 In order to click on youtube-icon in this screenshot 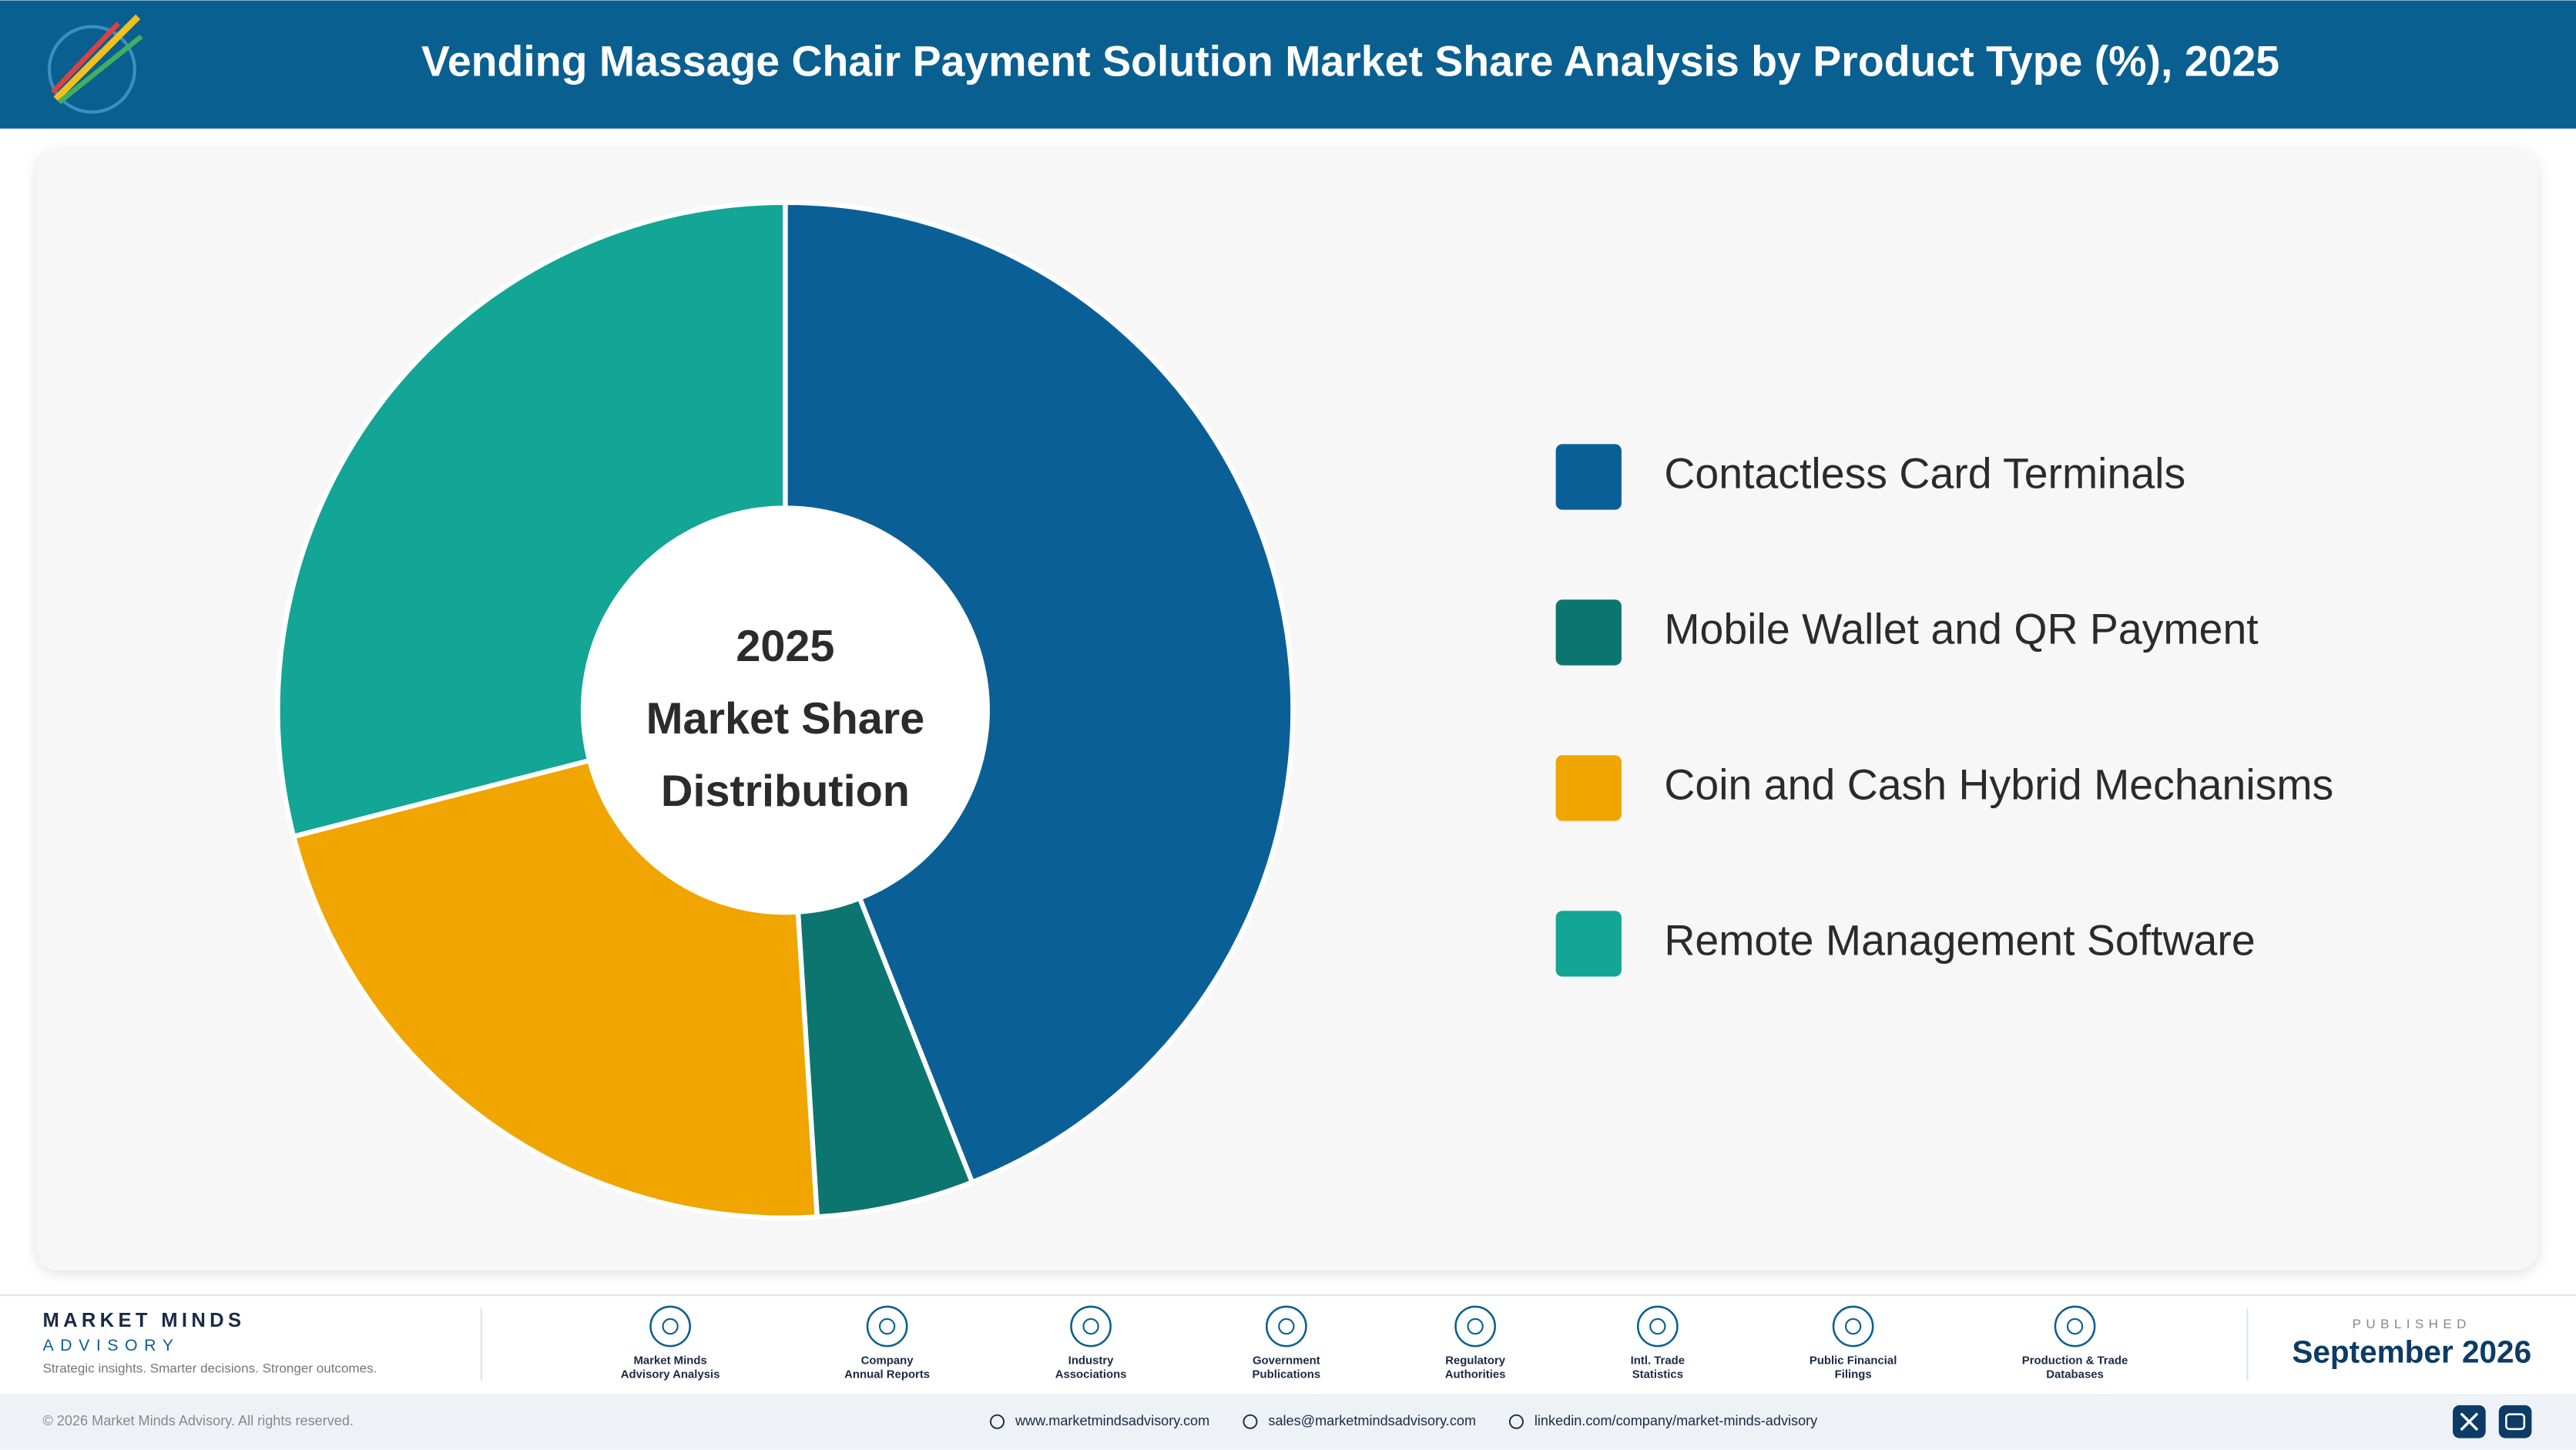, I will do `click(2515, 1421)`.